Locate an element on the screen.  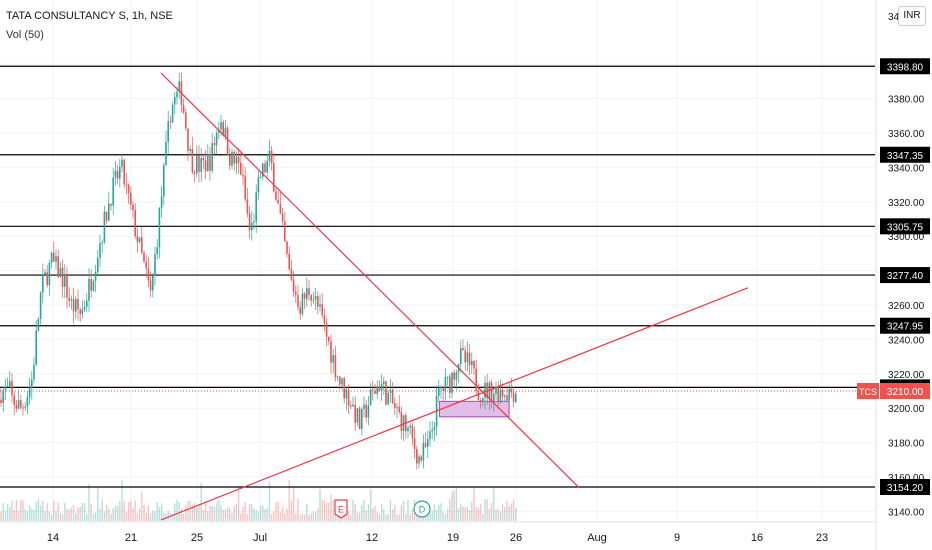
dividend-marker is located at coordinates (422, 509).